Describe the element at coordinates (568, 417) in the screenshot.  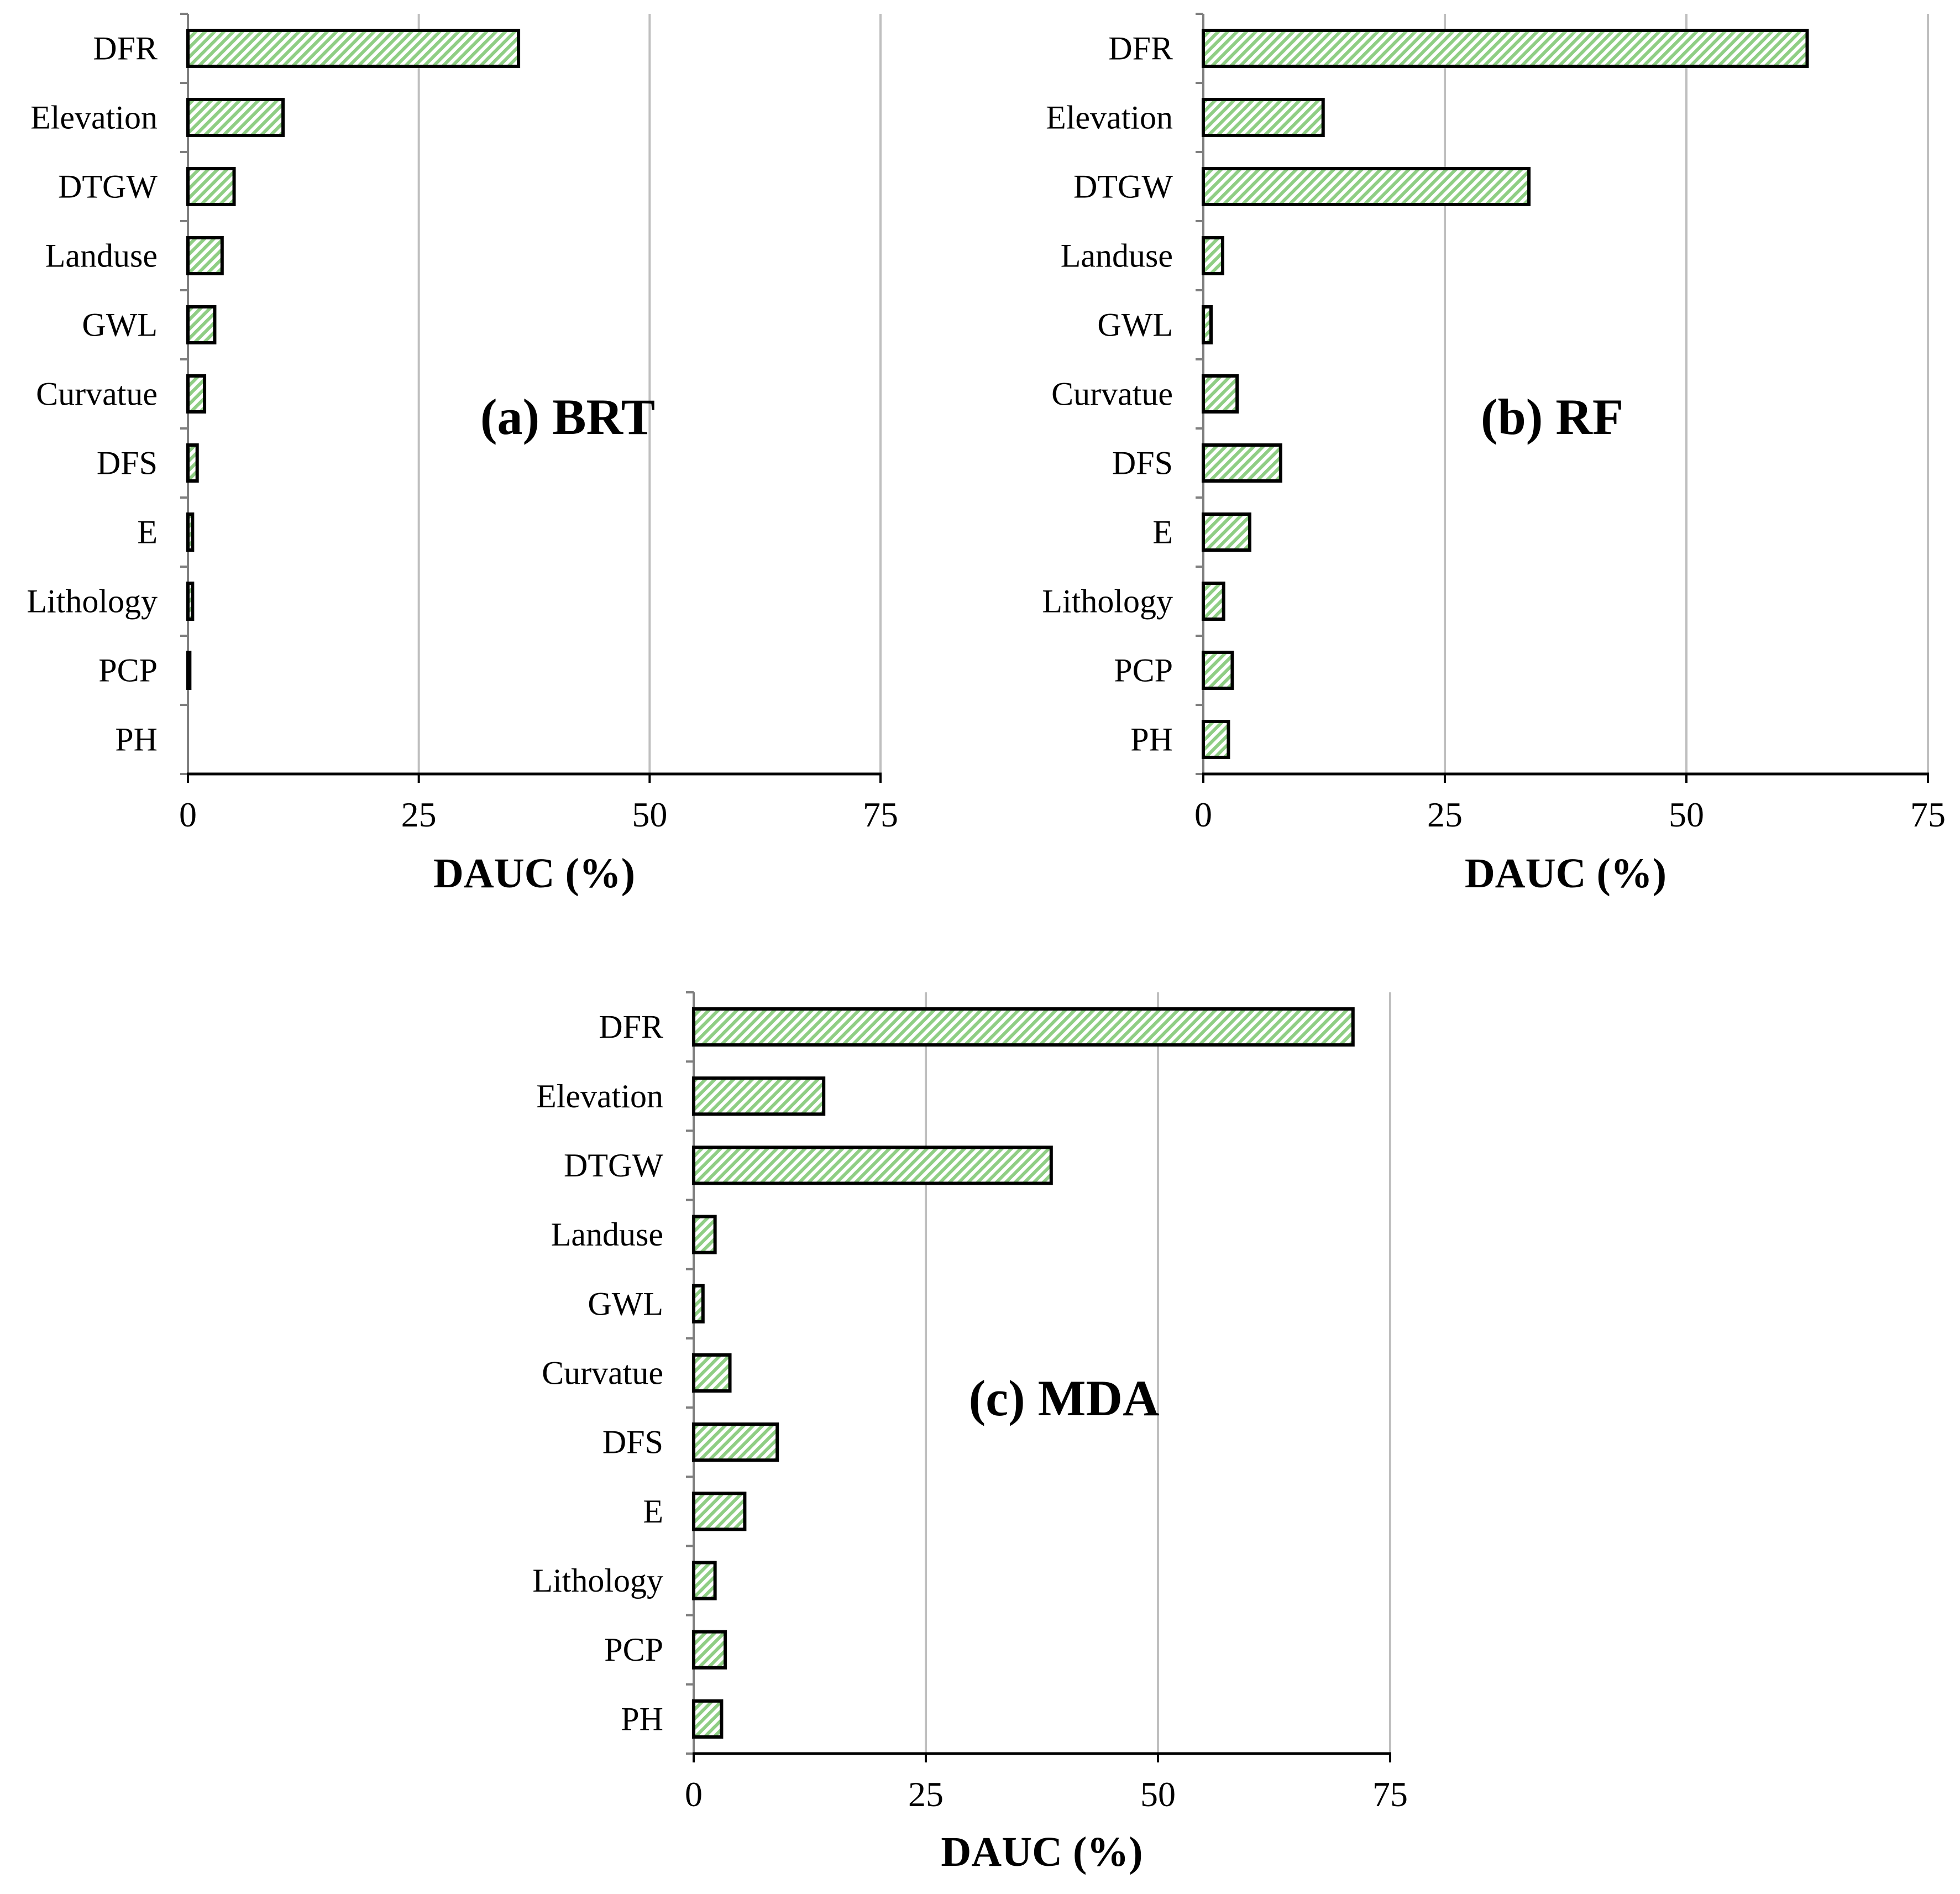
I see `panel-title-brt: (a) BRT` at that location.